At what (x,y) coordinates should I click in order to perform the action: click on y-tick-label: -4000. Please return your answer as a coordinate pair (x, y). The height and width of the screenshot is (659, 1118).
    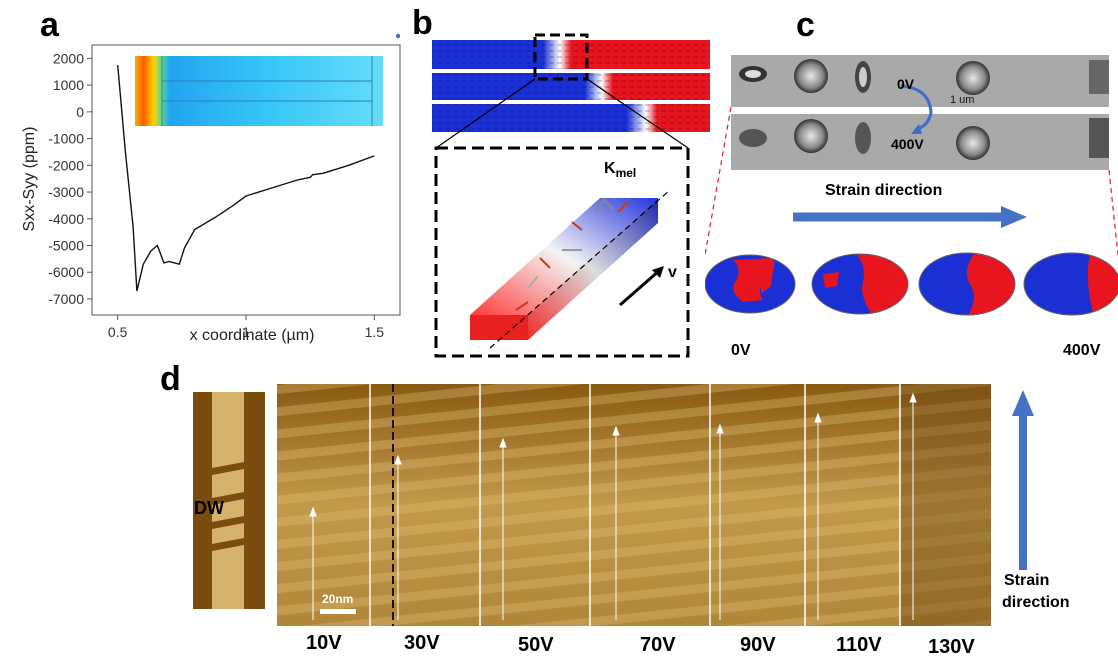
    Looking at the image, I should click on (66, 219).